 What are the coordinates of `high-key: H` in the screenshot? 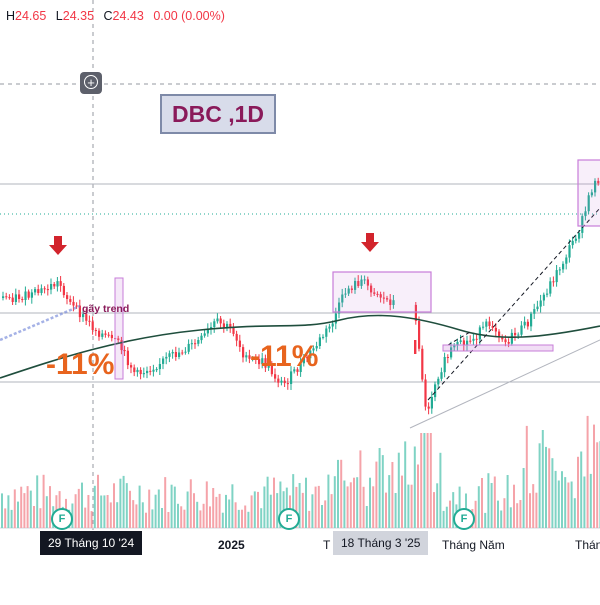 It's located at (11, 16).